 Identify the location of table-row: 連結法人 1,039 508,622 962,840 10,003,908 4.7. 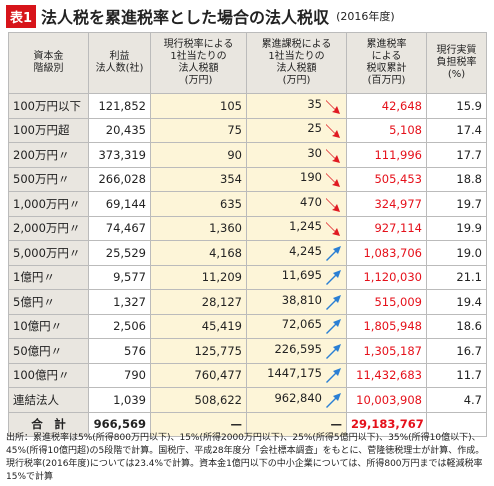
(247, 400).